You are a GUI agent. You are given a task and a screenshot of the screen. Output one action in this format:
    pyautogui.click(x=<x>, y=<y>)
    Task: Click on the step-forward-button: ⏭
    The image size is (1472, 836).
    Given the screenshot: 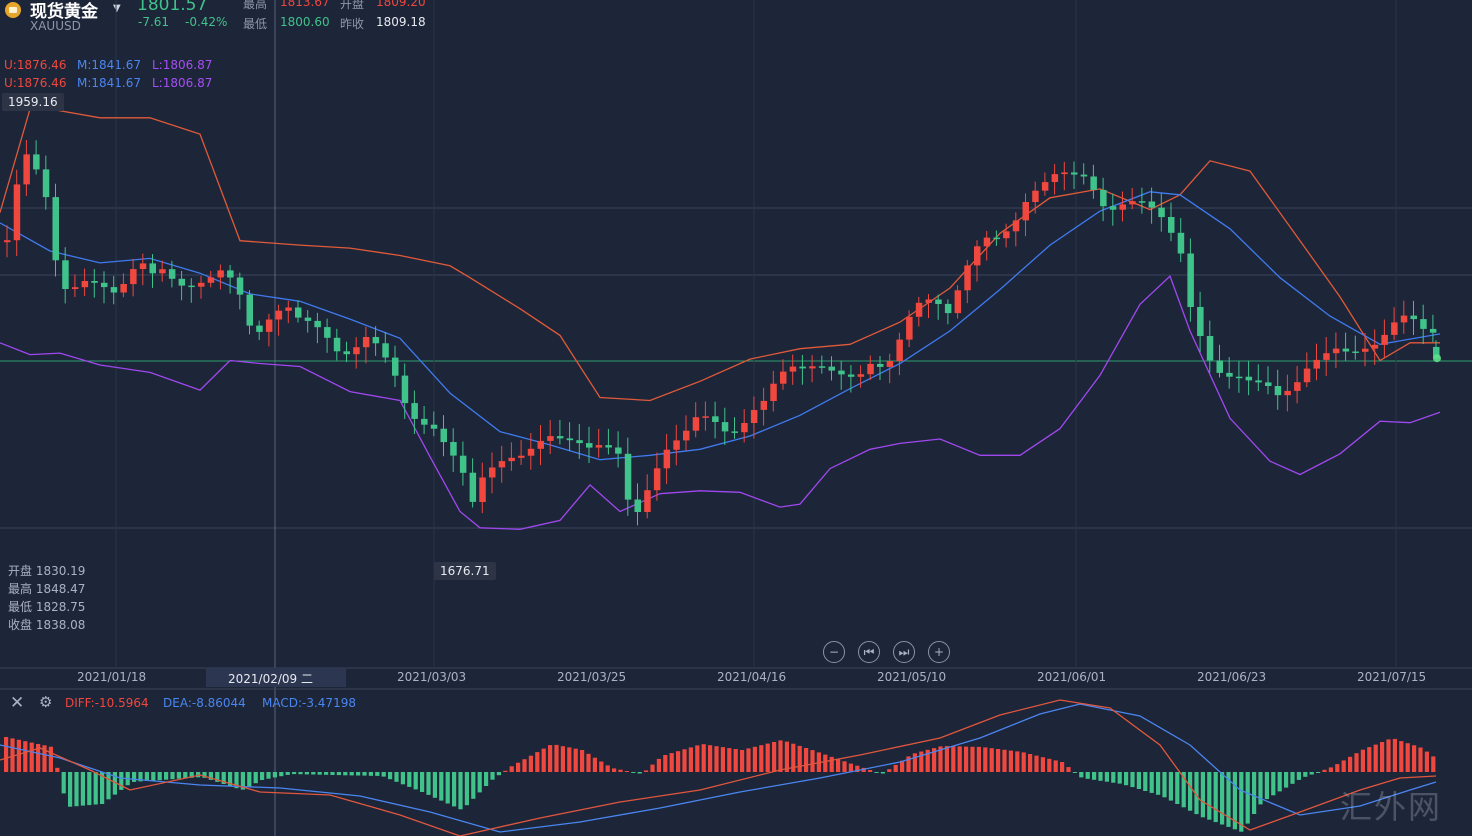 What is the action you would take?
    pyautogui.click(x=904, y=652)
    